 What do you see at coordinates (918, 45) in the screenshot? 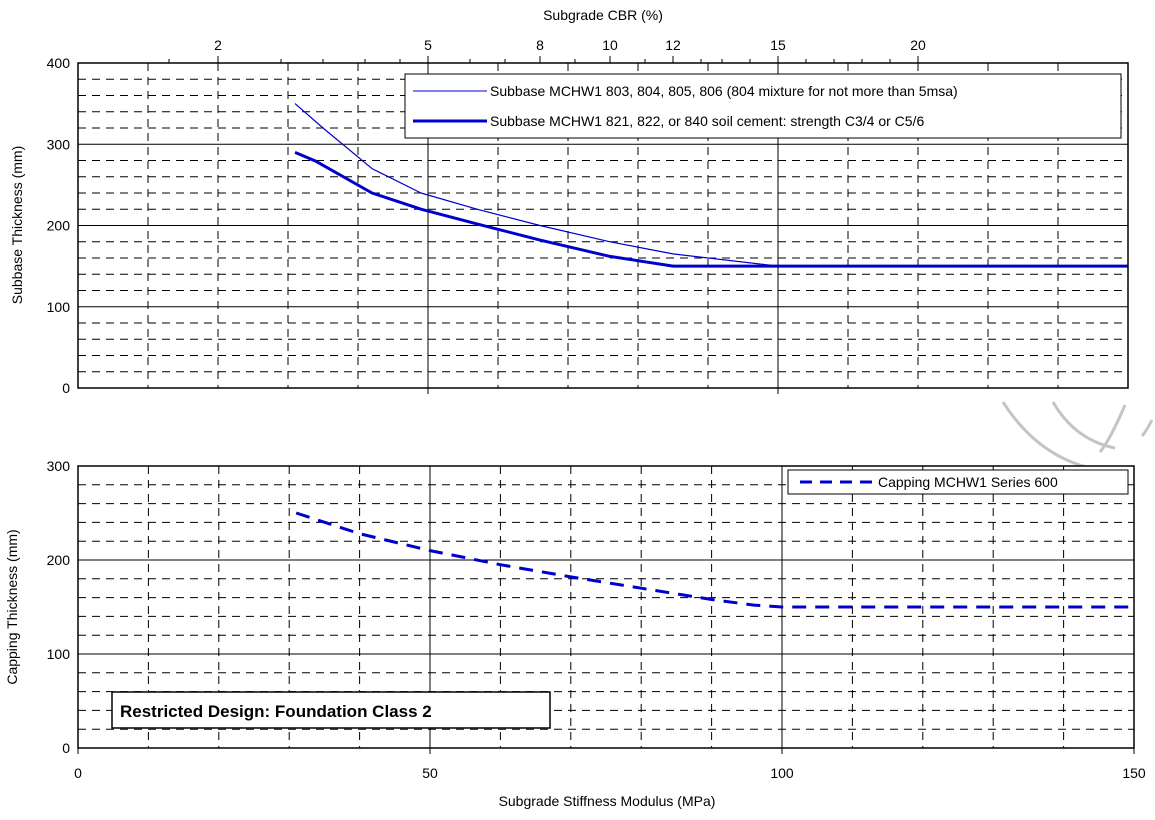
I see `cbr-tick-label: 20` at bounding box center [918, 45].